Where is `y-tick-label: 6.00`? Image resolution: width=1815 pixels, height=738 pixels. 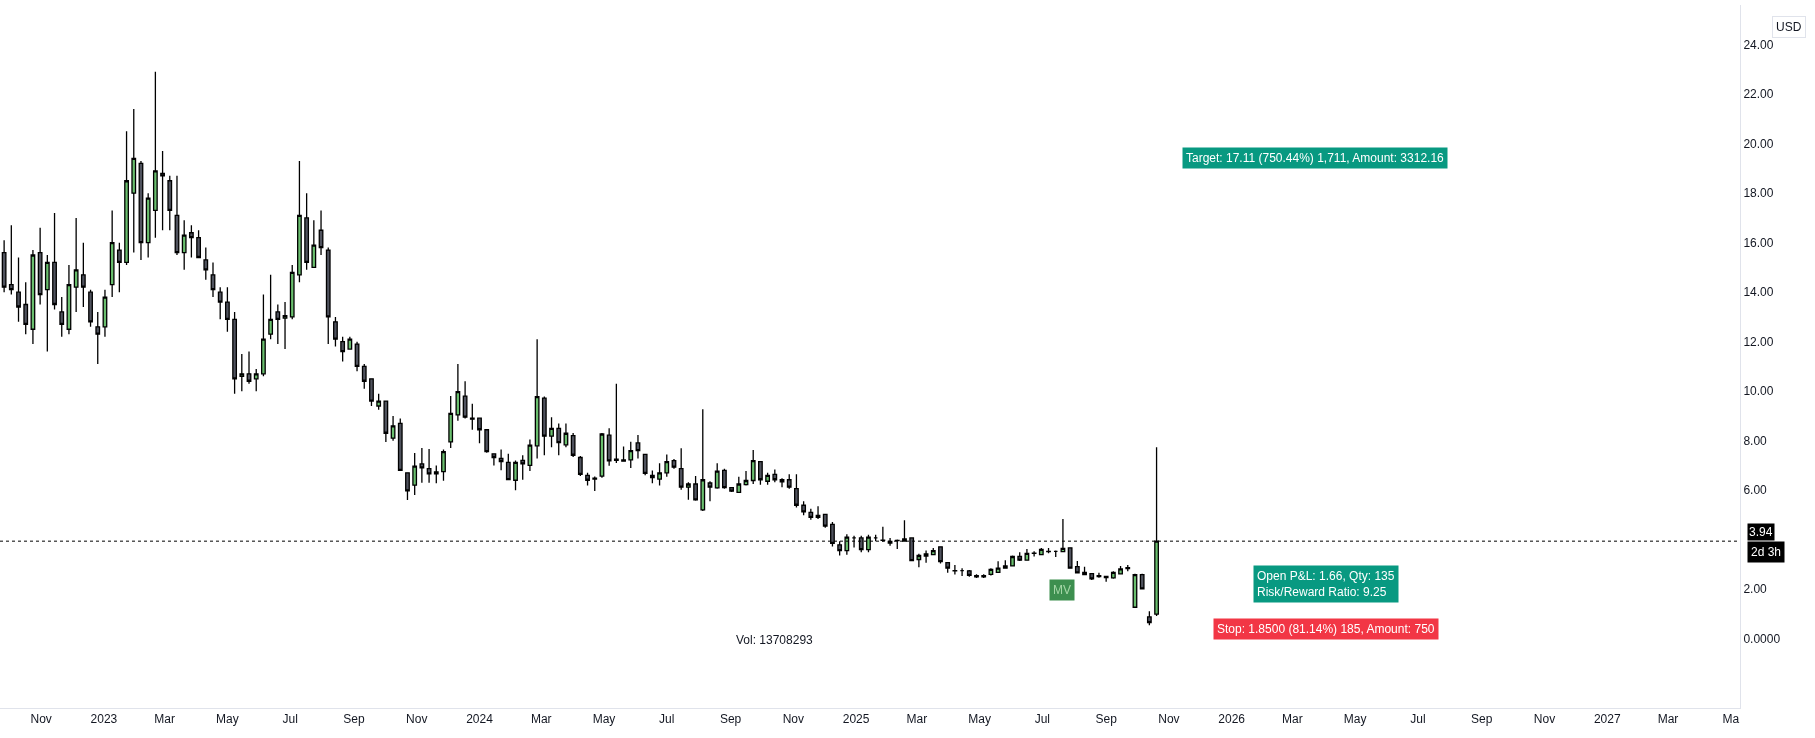
y-tick-label: 6.00 is located at coordinates (1755, 490).